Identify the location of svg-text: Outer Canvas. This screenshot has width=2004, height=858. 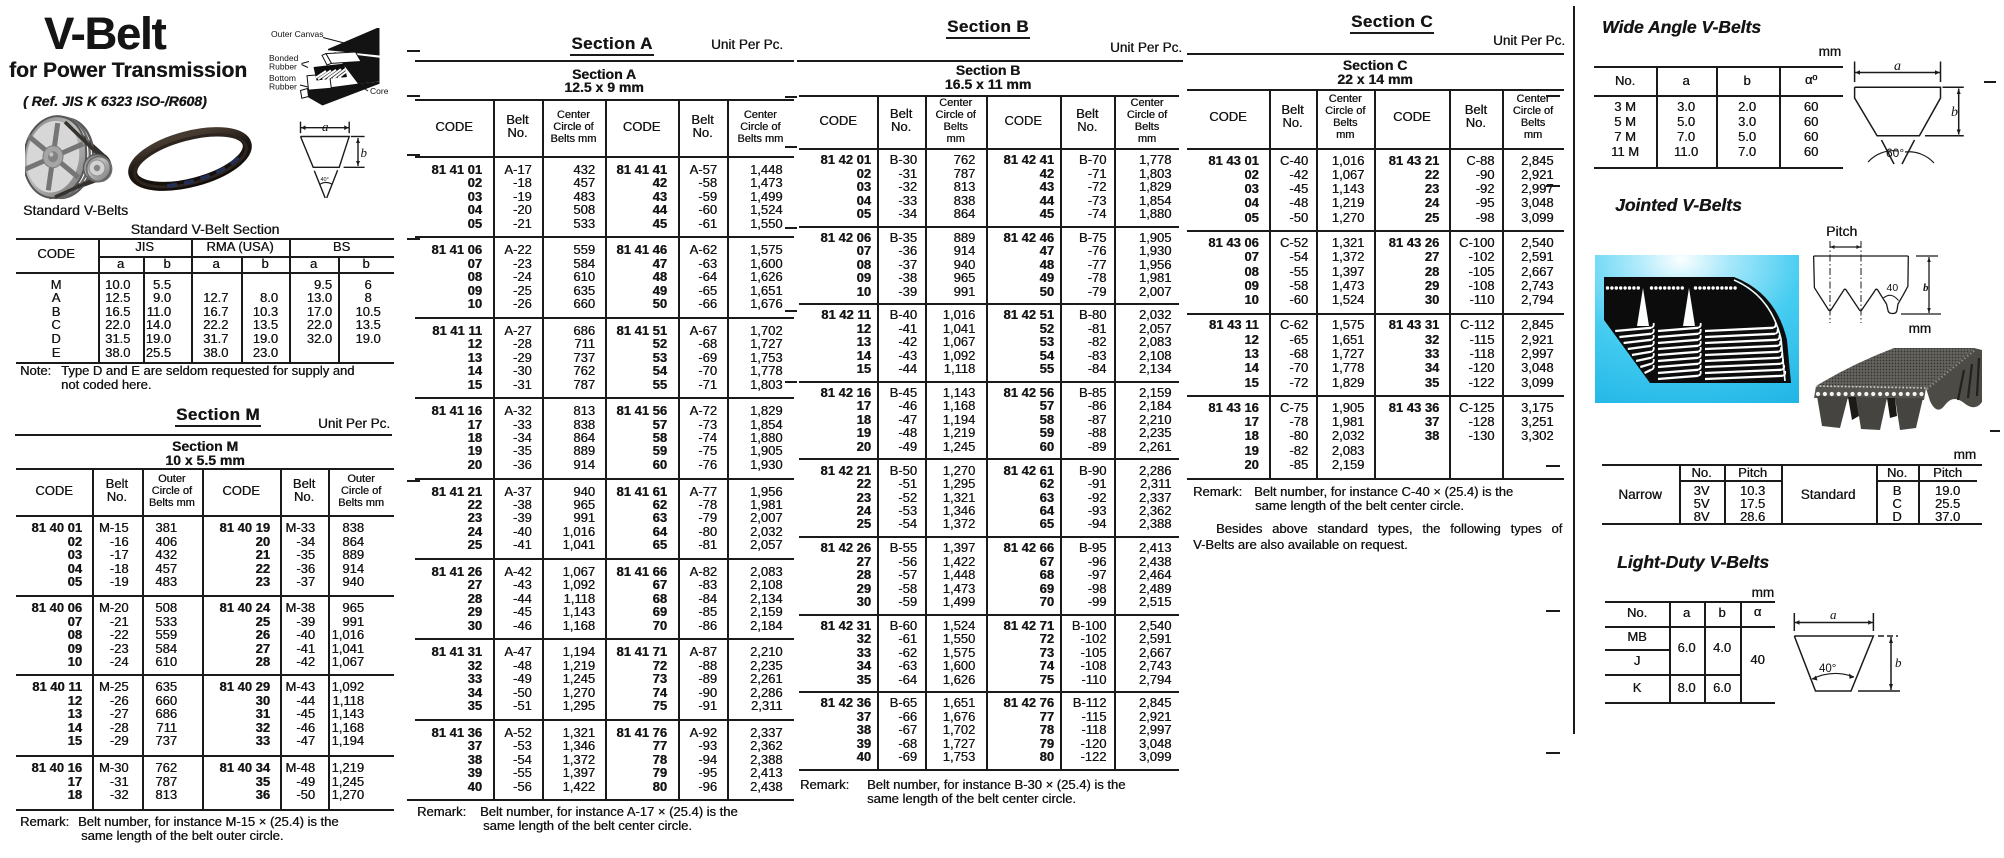
(297, 34).